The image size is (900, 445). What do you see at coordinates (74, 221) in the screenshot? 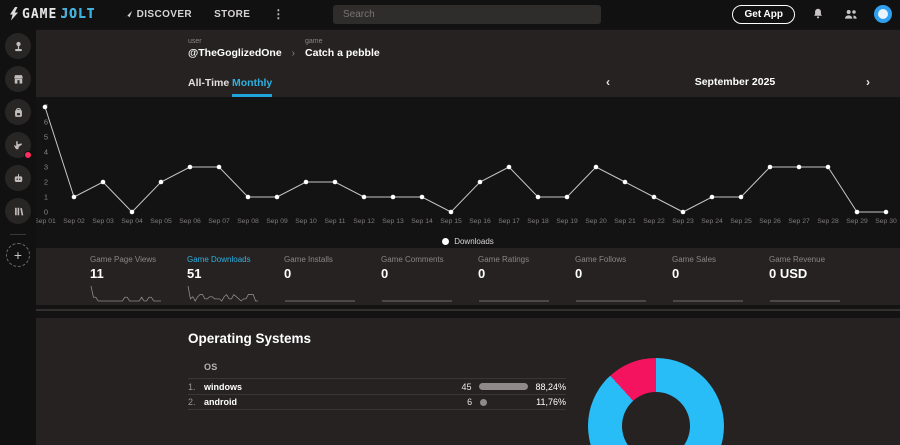
I see `svg-text: Sep 02` at bounding box center [74, 221].